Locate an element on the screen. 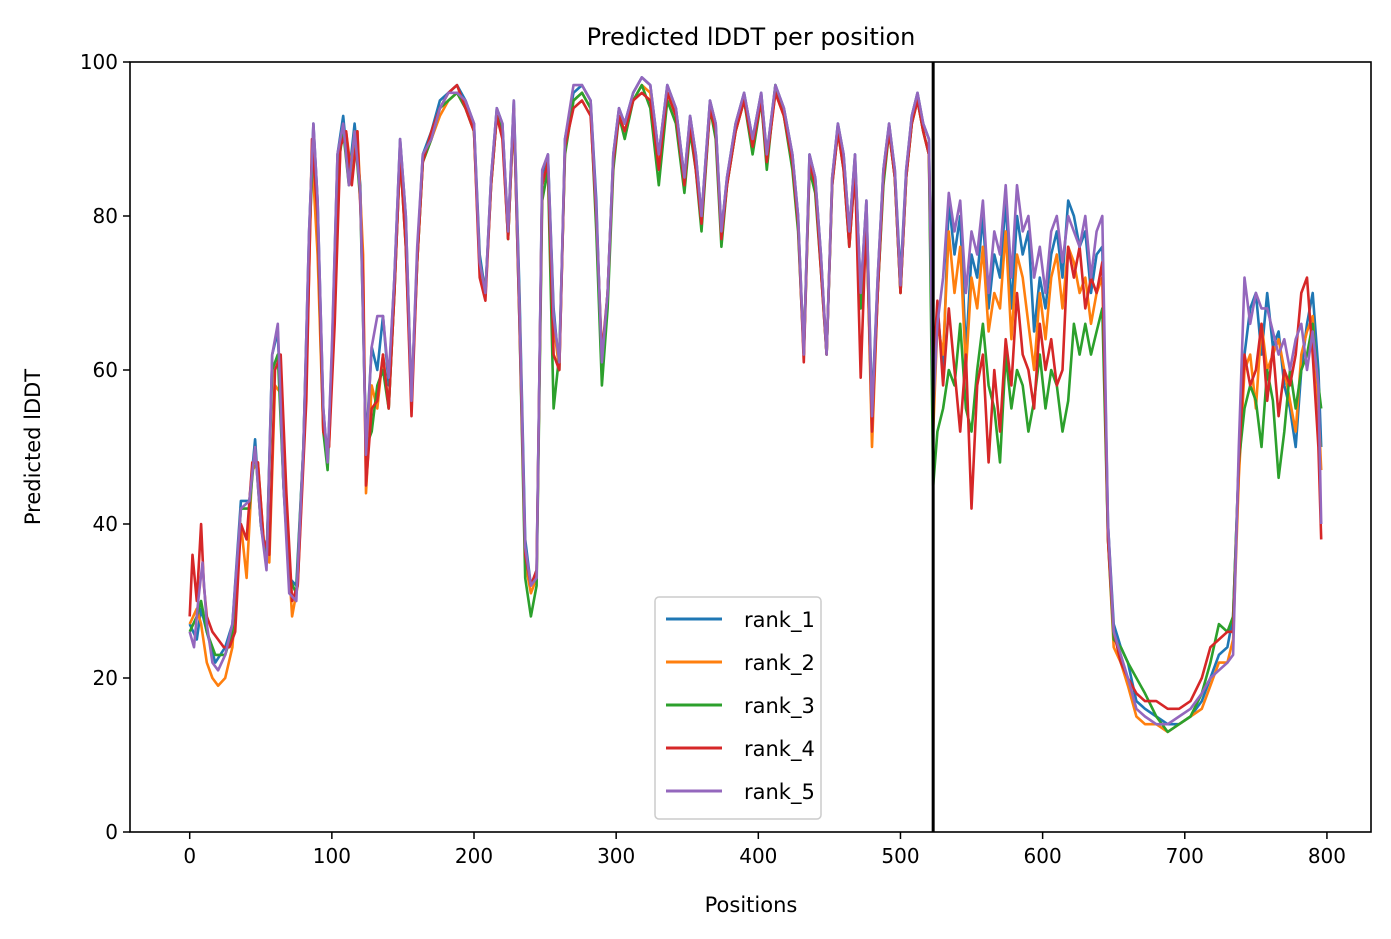 This screenshot has width=1391, height=939. legend: rank_1 rank_2 rank_3 rank_4 rank_5 is located at coordinates (738, 708).